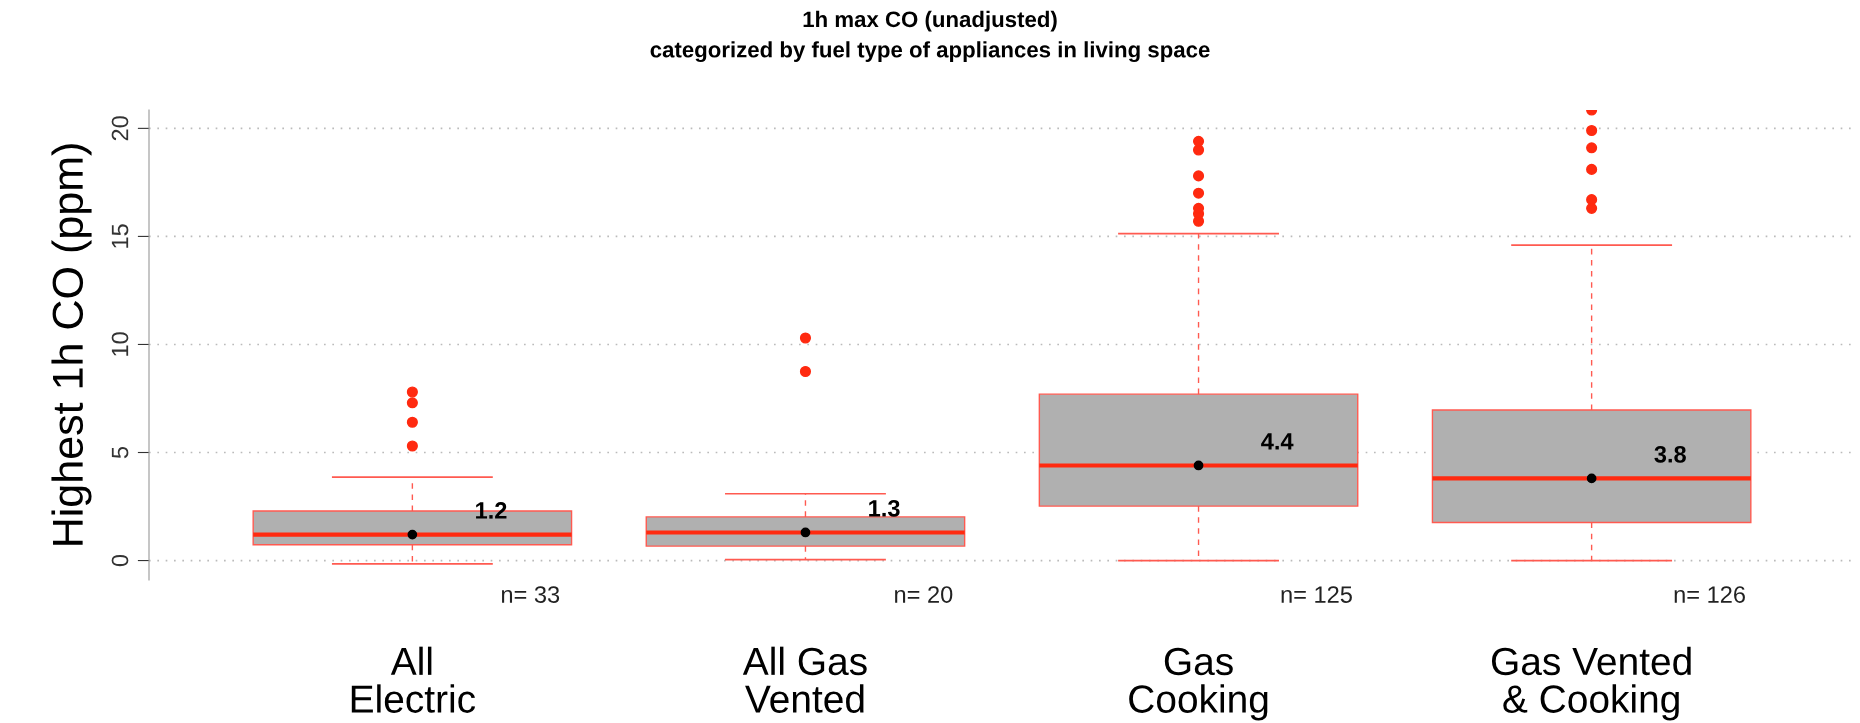 Image resolution: width=1860 pixels, height=723 pixels. Describe the element at coordinates (120, 560) in the screenshot. I see `y-tick-label: 0` at that location.